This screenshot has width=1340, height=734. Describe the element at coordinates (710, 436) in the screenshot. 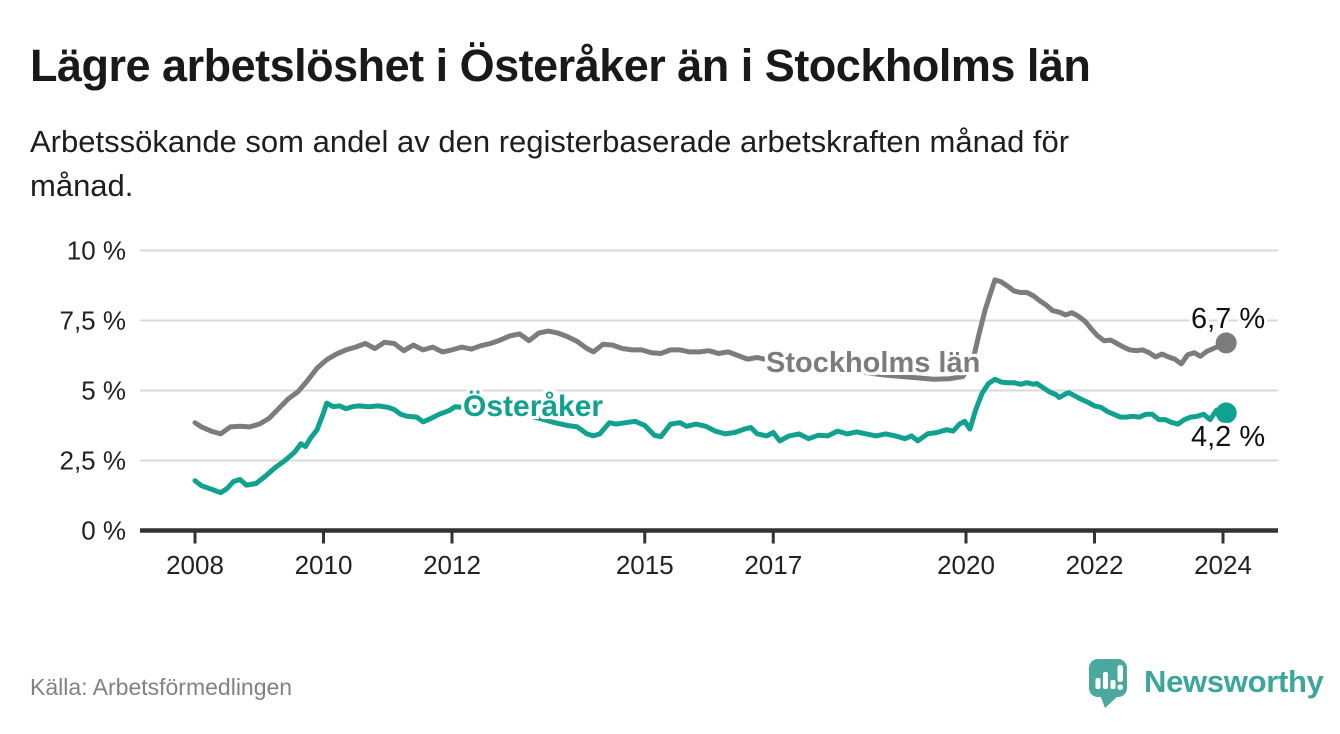

I see `series-line-osteraker` at that location.